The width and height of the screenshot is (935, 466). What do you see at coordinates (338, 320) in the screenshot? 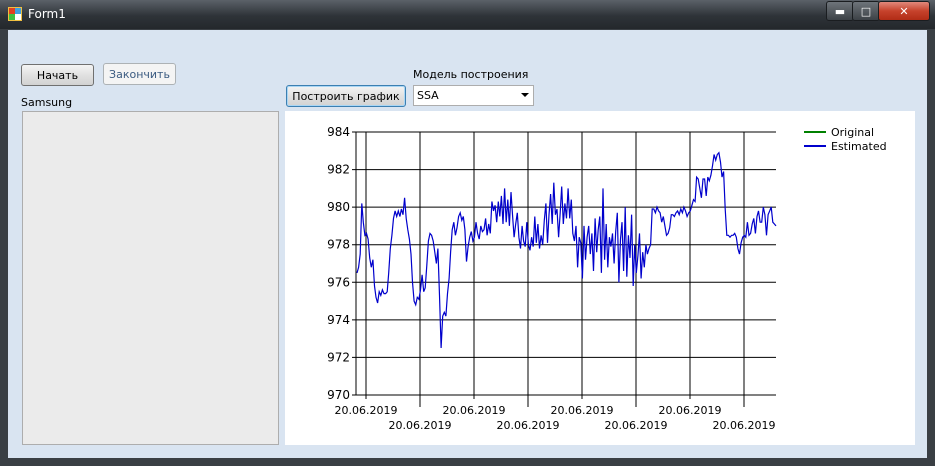
I see `y-tick-label: 974` at bounding box center [338, 320].